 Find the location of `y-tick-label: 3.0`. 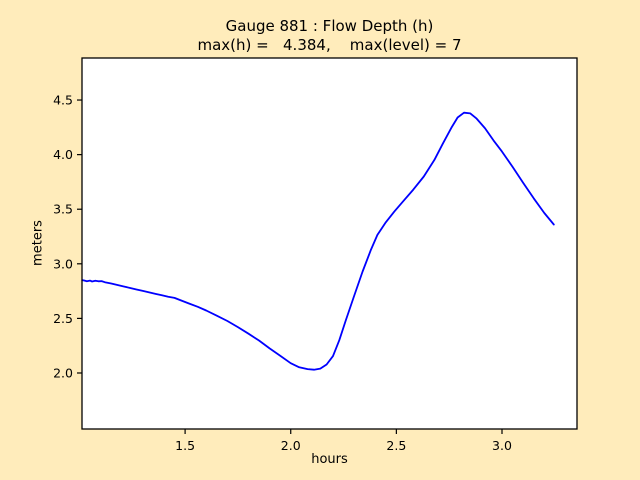

y-tick-label: 3.0 is located at coordinates (63, 263).